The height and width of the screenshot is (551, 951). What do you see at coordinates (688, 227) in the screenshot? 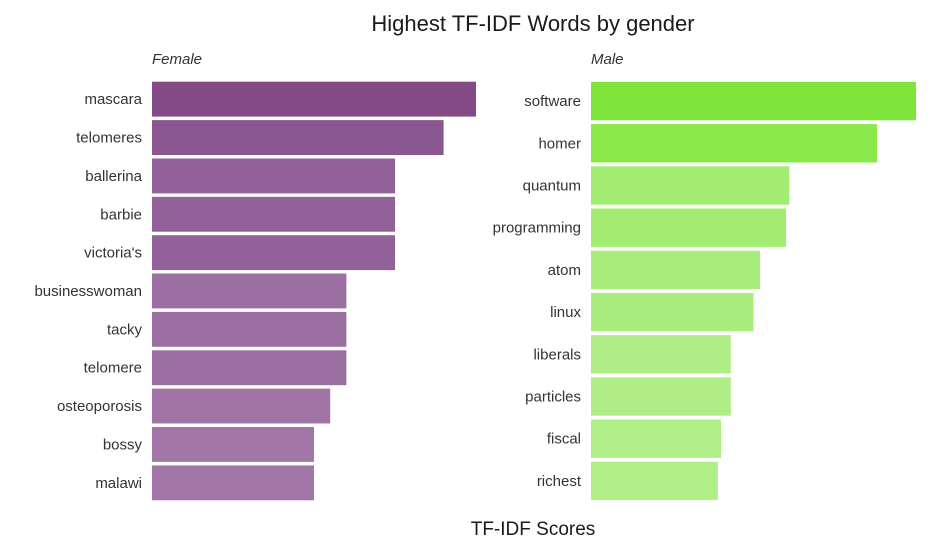
I see `bar-programming` at bounding box center [688, 227].